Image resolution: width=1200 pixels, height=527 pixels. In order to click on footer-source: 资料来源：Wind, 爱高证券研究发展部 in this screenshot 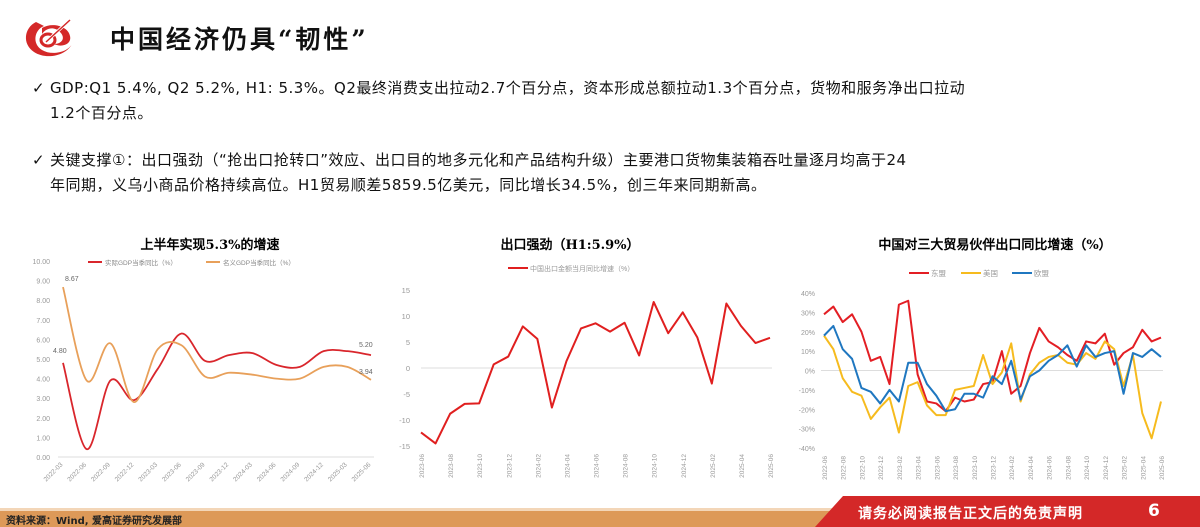, I will do `click(94, 521)`.